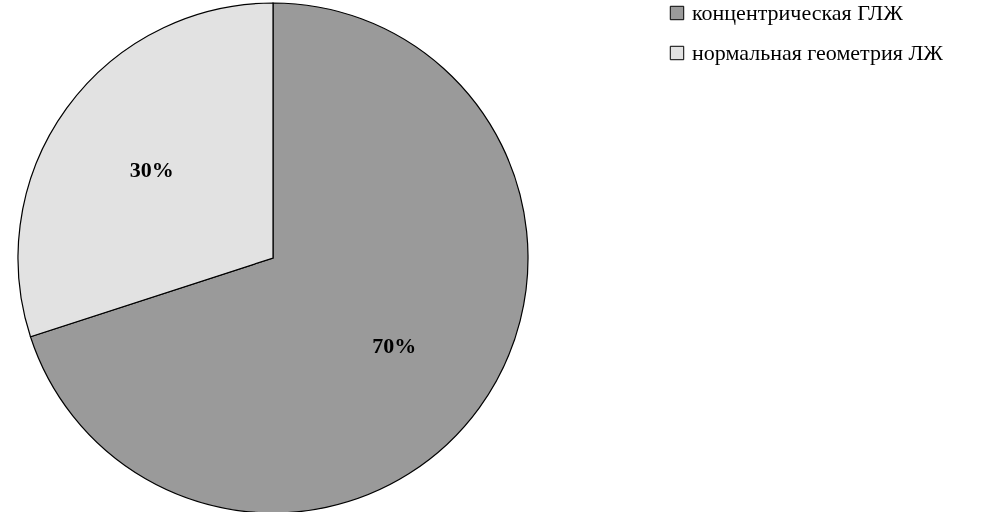 This screenshot has height=512, width=1005. Describe the element at coordinates (394, 346) in the screenshot. I see `data-label: 70%` at that location.